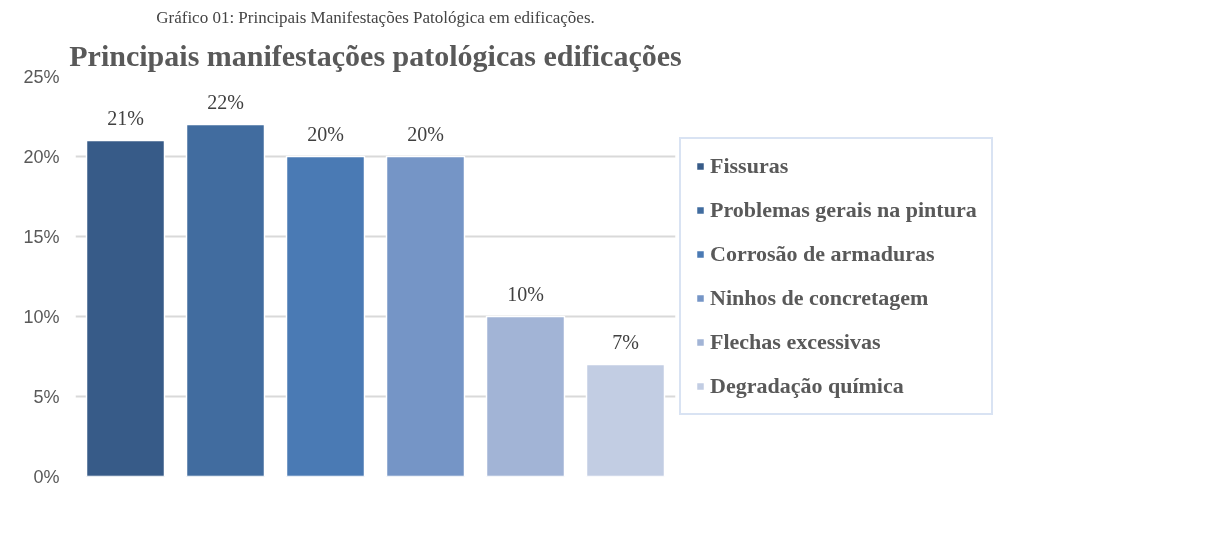 This screenshot has width=1208, height=539. I want to click on data-label: 21%, so click(125, 117).